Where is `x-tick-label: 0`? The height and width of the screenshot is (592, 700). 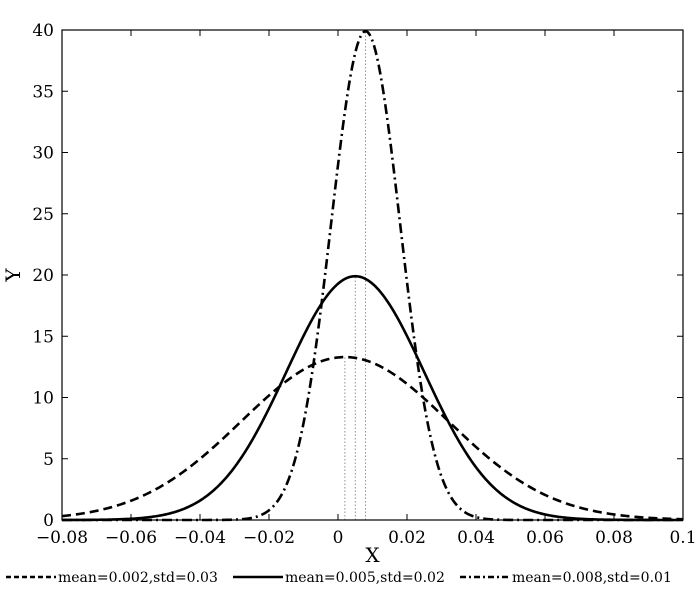 x-tick-label: 0 is located at coordinates (338, 538).